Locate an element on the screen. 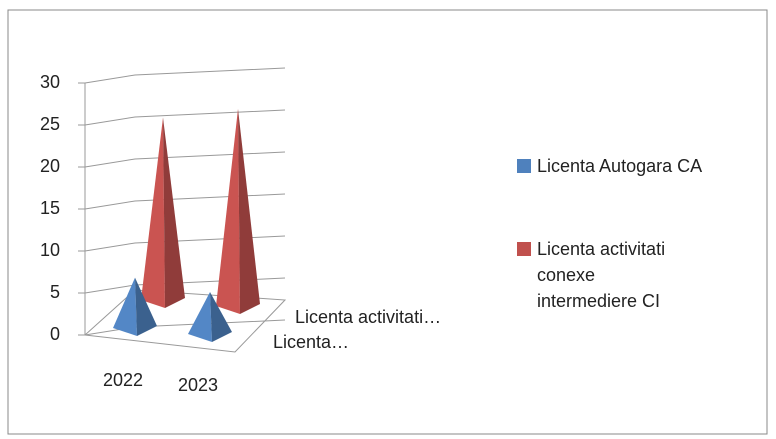  y-tick-label: 25 is located at coordinates (50, 124).